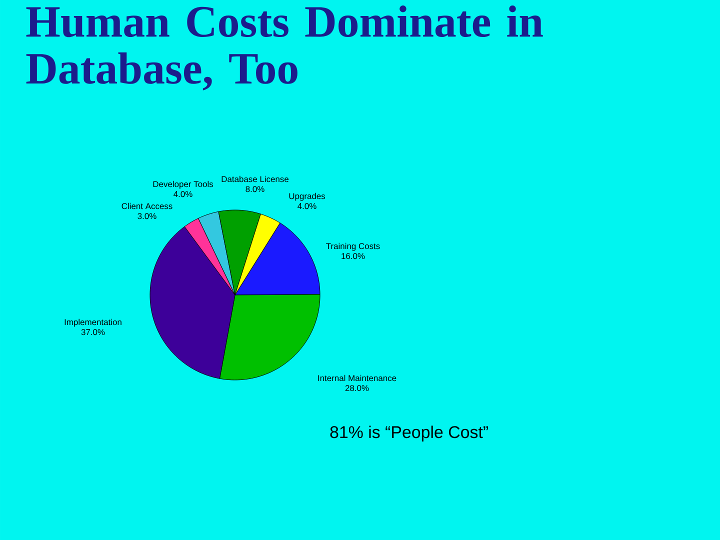 The image size is (720, 540). I want to click on data-label: 28.0%, so click(357, 388).